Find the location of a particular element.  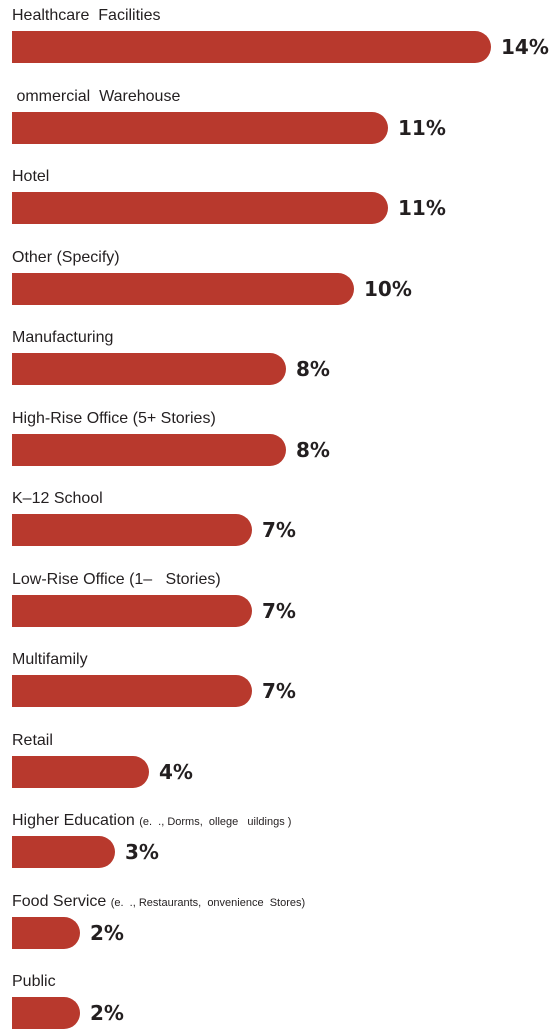

category-note: (e. ., Restaurants, onvenience Stores) is located at coordinates (208, 902).